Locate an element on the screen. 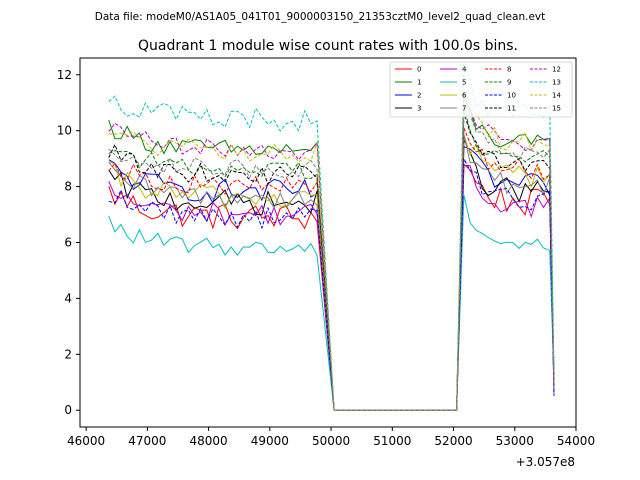 The width and height of the screenshot is (640, 480). x-offset-label: +3.057e8 is located at coordinates (545, 462).